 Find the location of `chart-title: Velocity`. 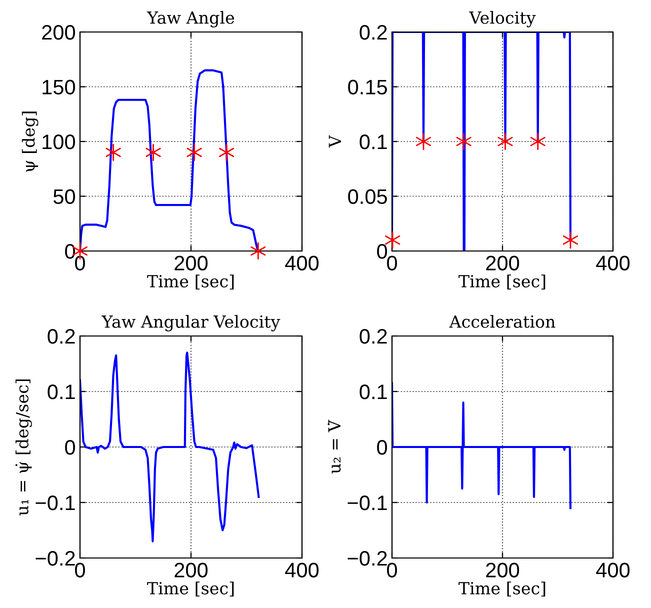

chart-title: Velocity is located at coordinates (502, 19).